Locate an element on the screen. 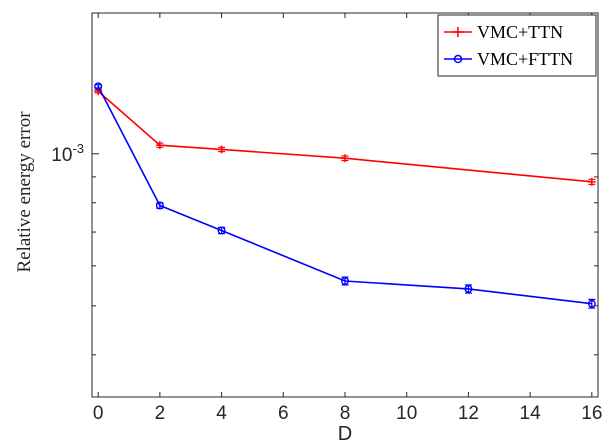 The height and width of the screenshot is (445, 616). x-tick-label-2: 4 is located at coordinates (221, 413).